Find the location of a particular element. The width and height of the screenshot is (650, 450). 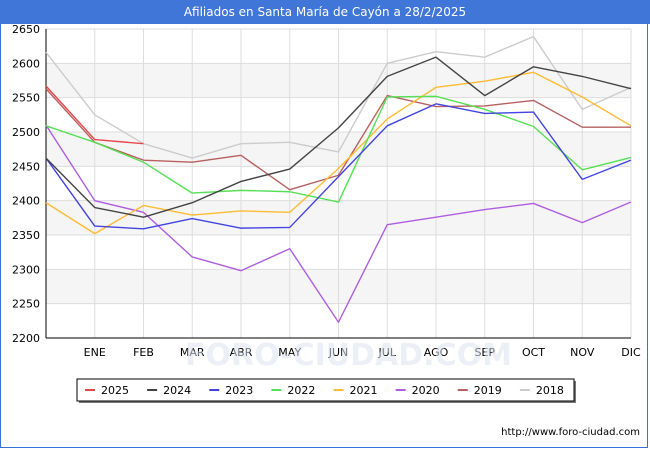

y-tick-label: 2600 is located at coordinates (26, 63).